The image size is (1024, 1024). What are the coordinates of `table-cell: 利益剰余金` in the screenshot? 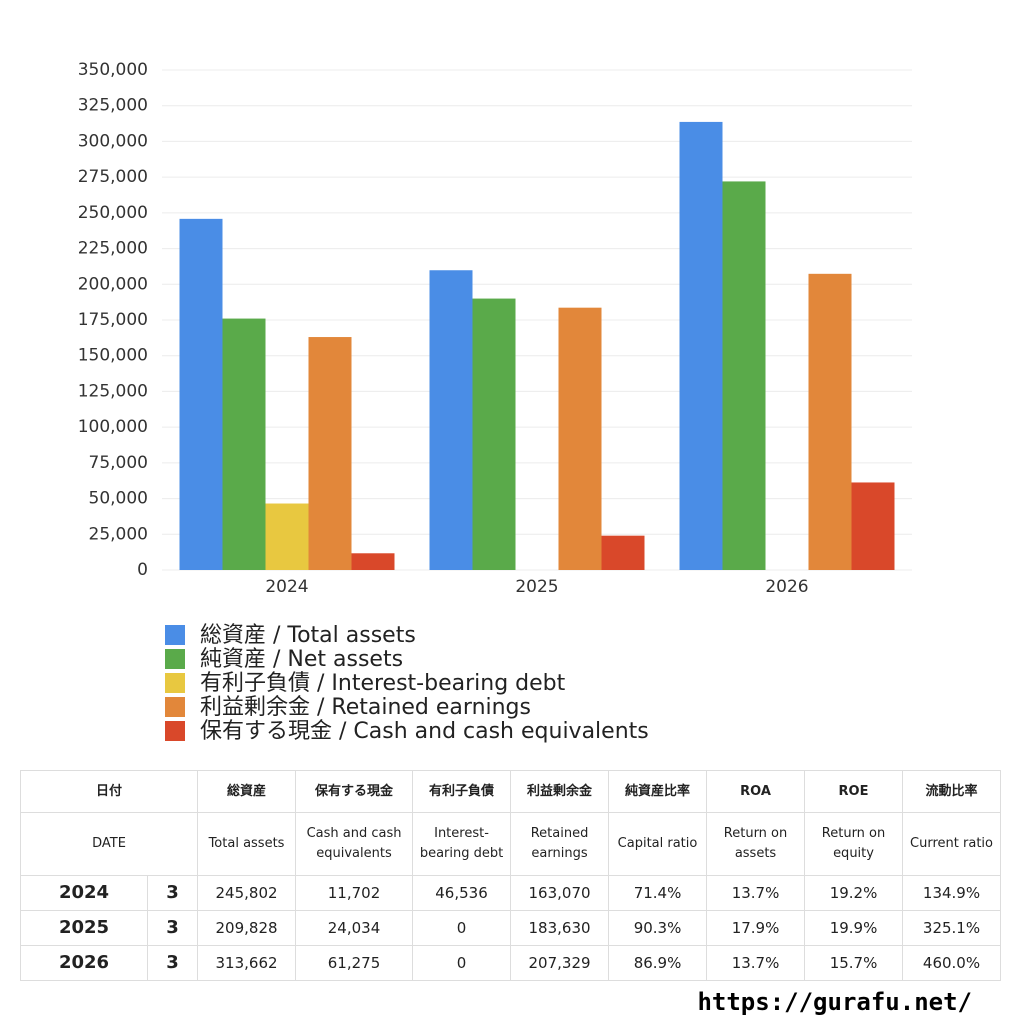 It's located at (560, 791).